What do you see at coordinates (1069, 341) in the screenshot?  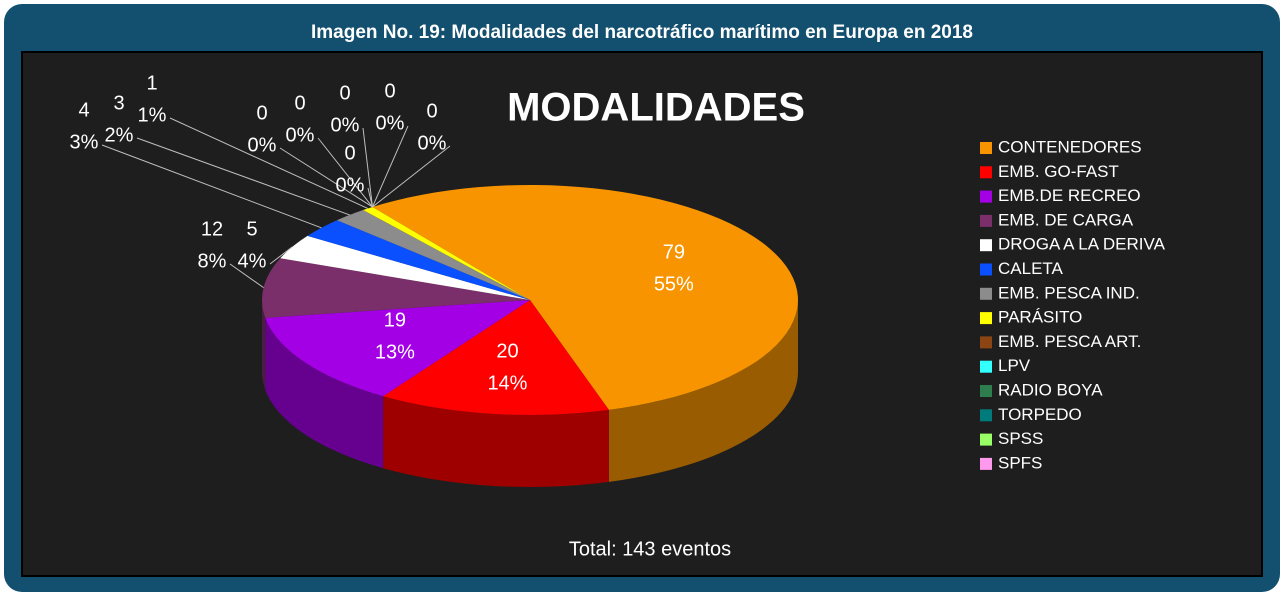 I see `legend-label: EMB. PESCA ART.` at bounding box center [1069, 341].